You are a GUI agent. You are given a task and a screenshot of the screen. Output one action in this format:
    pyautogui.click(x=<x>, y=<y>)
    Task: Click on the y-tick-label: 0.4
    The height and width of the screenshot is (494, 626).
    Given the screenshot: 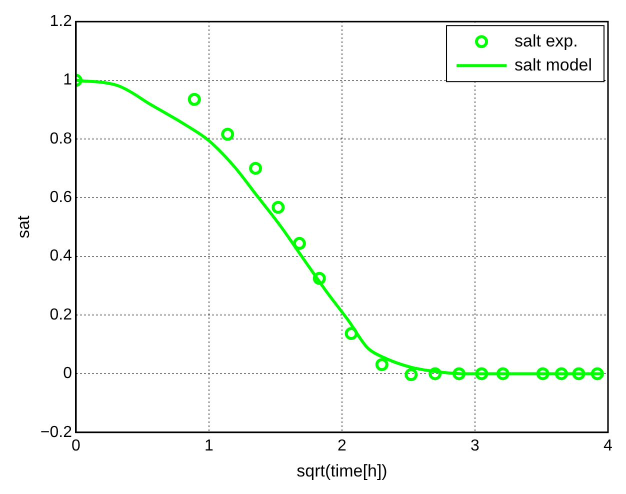 What is the action you would take?
    pyautogui.click(x=61, y=256)
    